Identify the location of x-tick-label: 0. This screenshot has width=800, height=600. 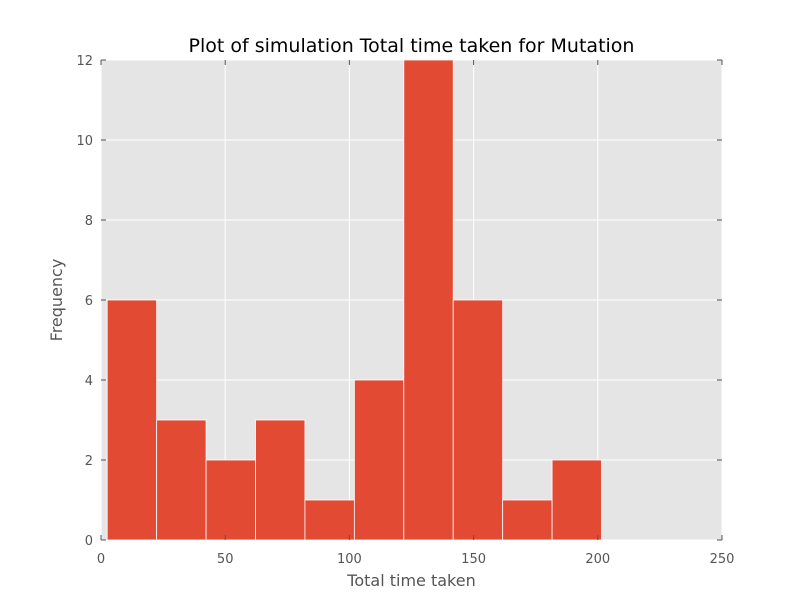
(101, 559).